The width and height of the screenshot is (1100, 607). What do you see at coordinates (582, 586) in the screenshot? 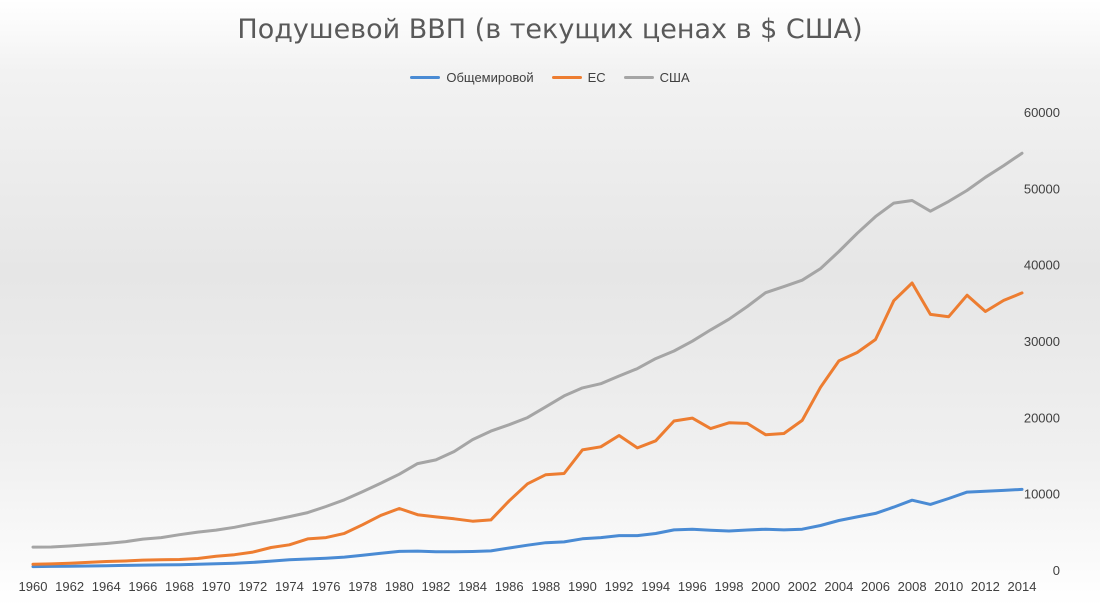
I see `x-tick-label: 1990` at bounding box center [582, 586].